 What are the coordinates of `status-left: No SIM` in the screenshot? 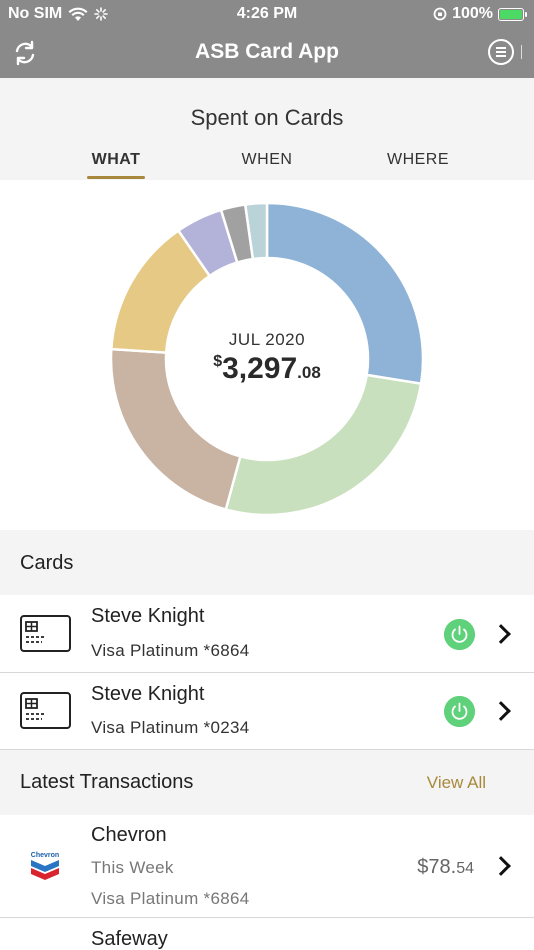 It's located at (58, 14).